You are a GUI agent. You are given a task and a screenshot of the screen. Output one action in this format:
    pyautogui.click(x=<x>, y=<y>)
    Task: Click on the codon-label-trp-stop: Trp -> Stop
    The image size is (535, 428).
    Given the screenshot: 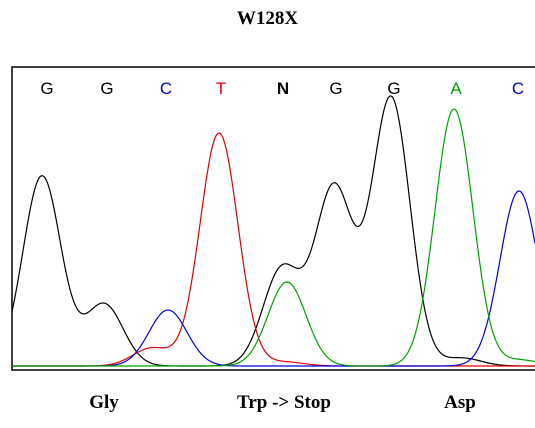 What is the action you would take?
    pyautogui.click(x=284, y=402)
    